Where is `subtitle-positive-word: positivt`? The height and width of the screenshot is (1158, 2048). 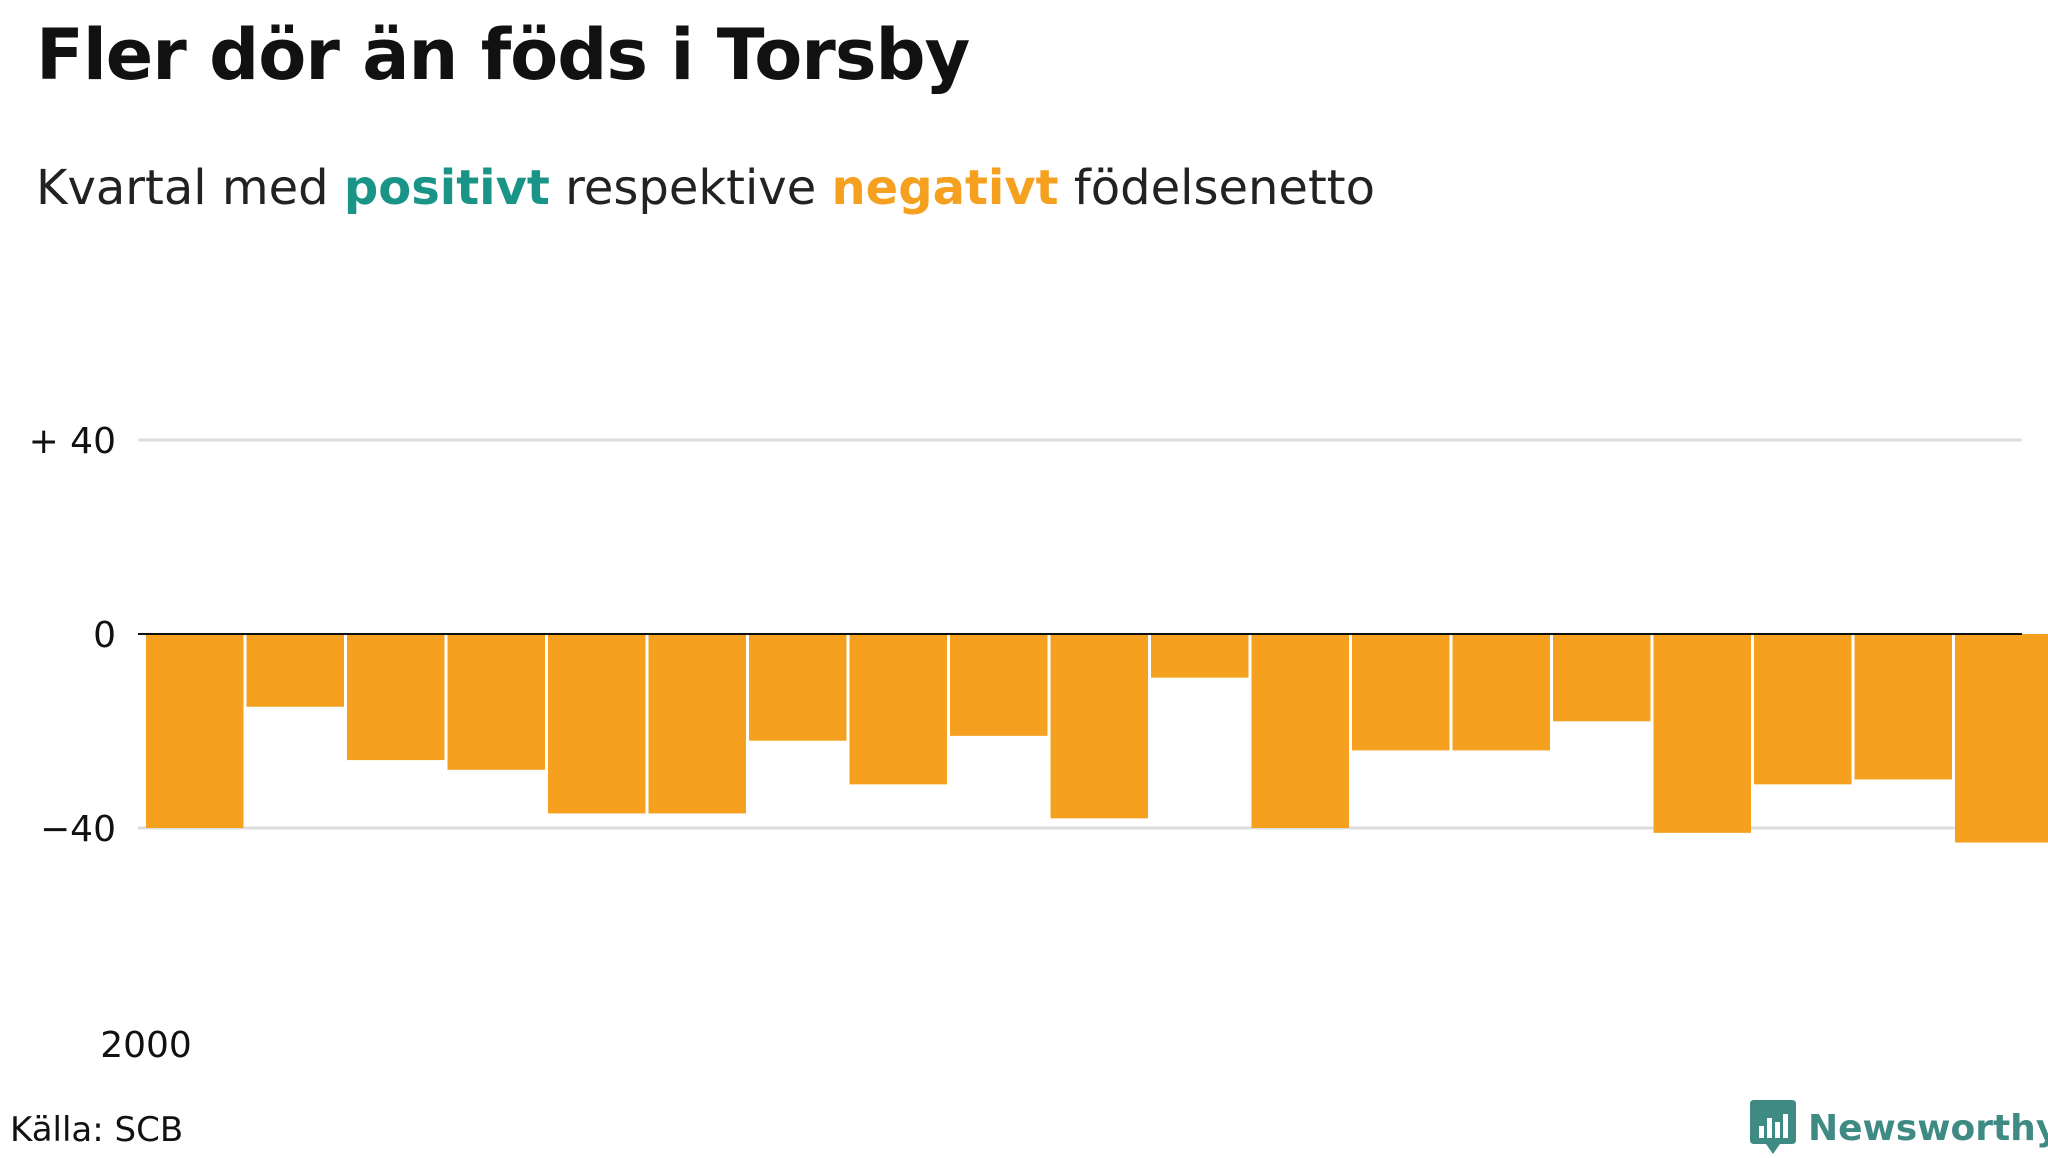 subtitle-positive-word: positivt is located at coordinates (446, 188).